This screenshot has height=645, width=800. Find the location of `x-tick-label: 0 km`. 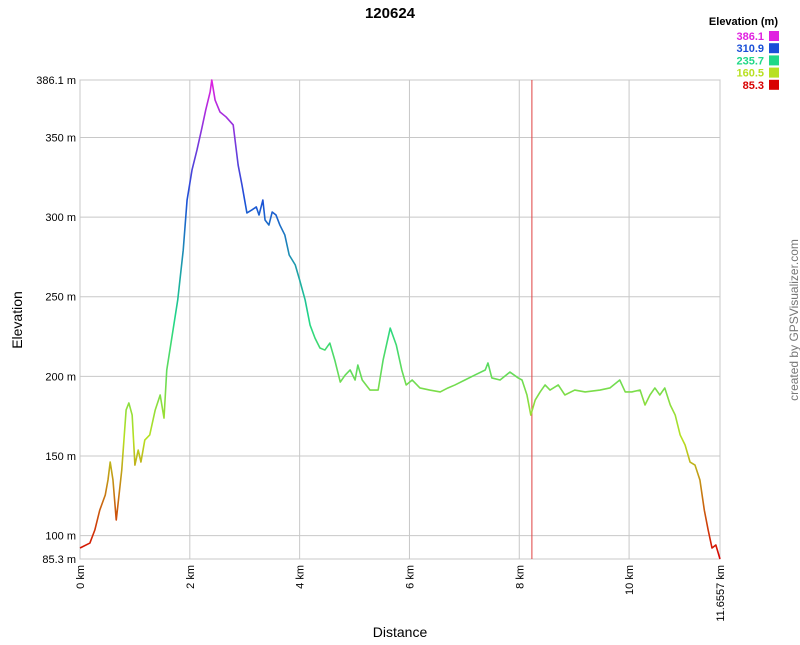

x-tick-label: 0 km is located at coordinates (81, 577).